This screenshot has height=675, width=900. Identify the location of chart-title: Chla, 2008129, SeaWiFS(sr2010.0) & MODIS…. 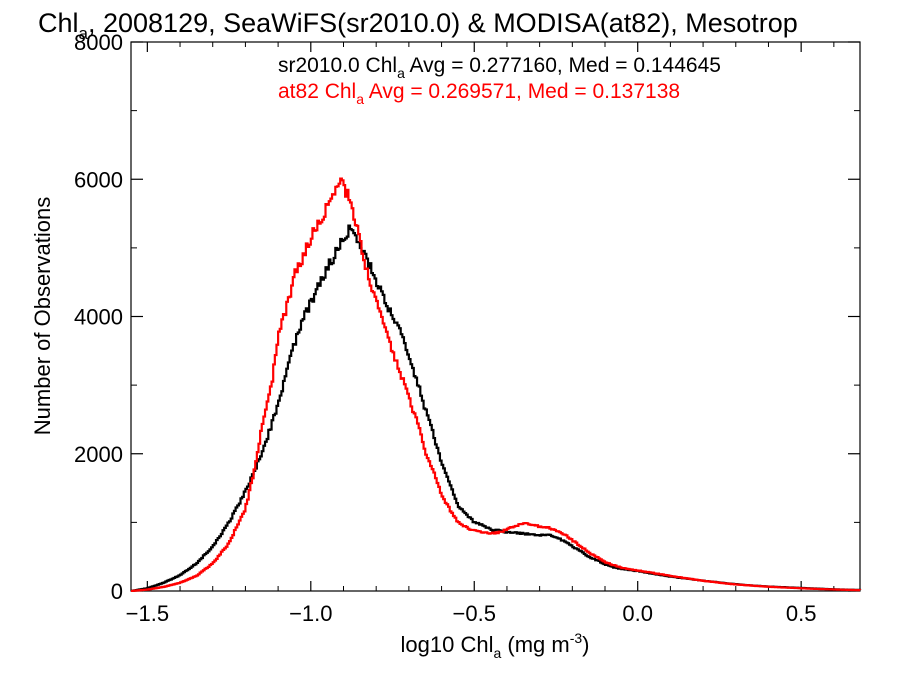
(418, 25).